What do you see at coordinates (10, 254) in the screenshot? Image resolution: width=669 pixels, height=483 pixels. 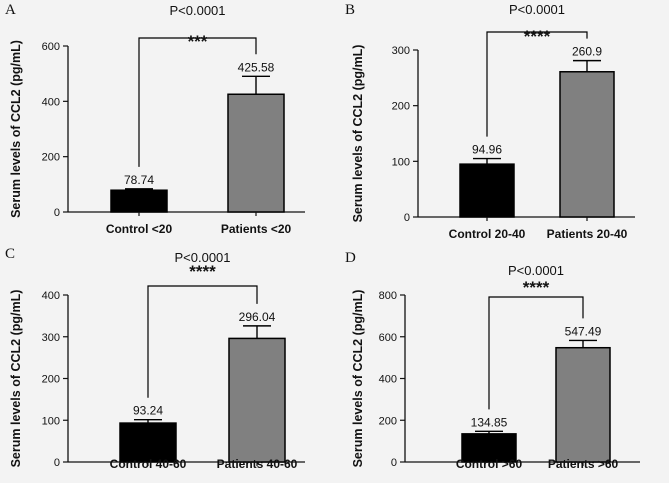 I see `panel-letter: C` at bounding box center [10, 254].